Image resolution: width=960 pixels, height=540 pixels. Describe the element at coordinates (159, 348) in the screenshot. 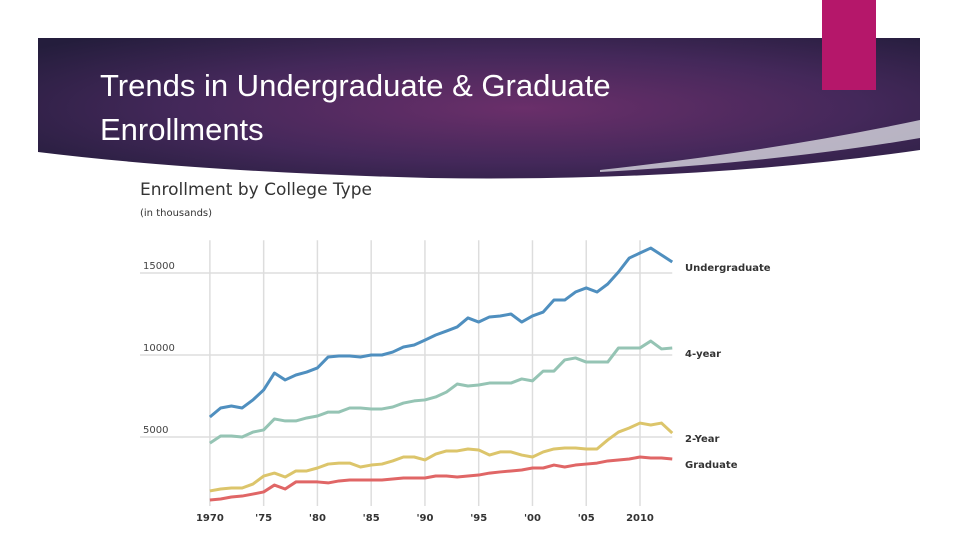

I see `y-tick-label: 10000` at that location.